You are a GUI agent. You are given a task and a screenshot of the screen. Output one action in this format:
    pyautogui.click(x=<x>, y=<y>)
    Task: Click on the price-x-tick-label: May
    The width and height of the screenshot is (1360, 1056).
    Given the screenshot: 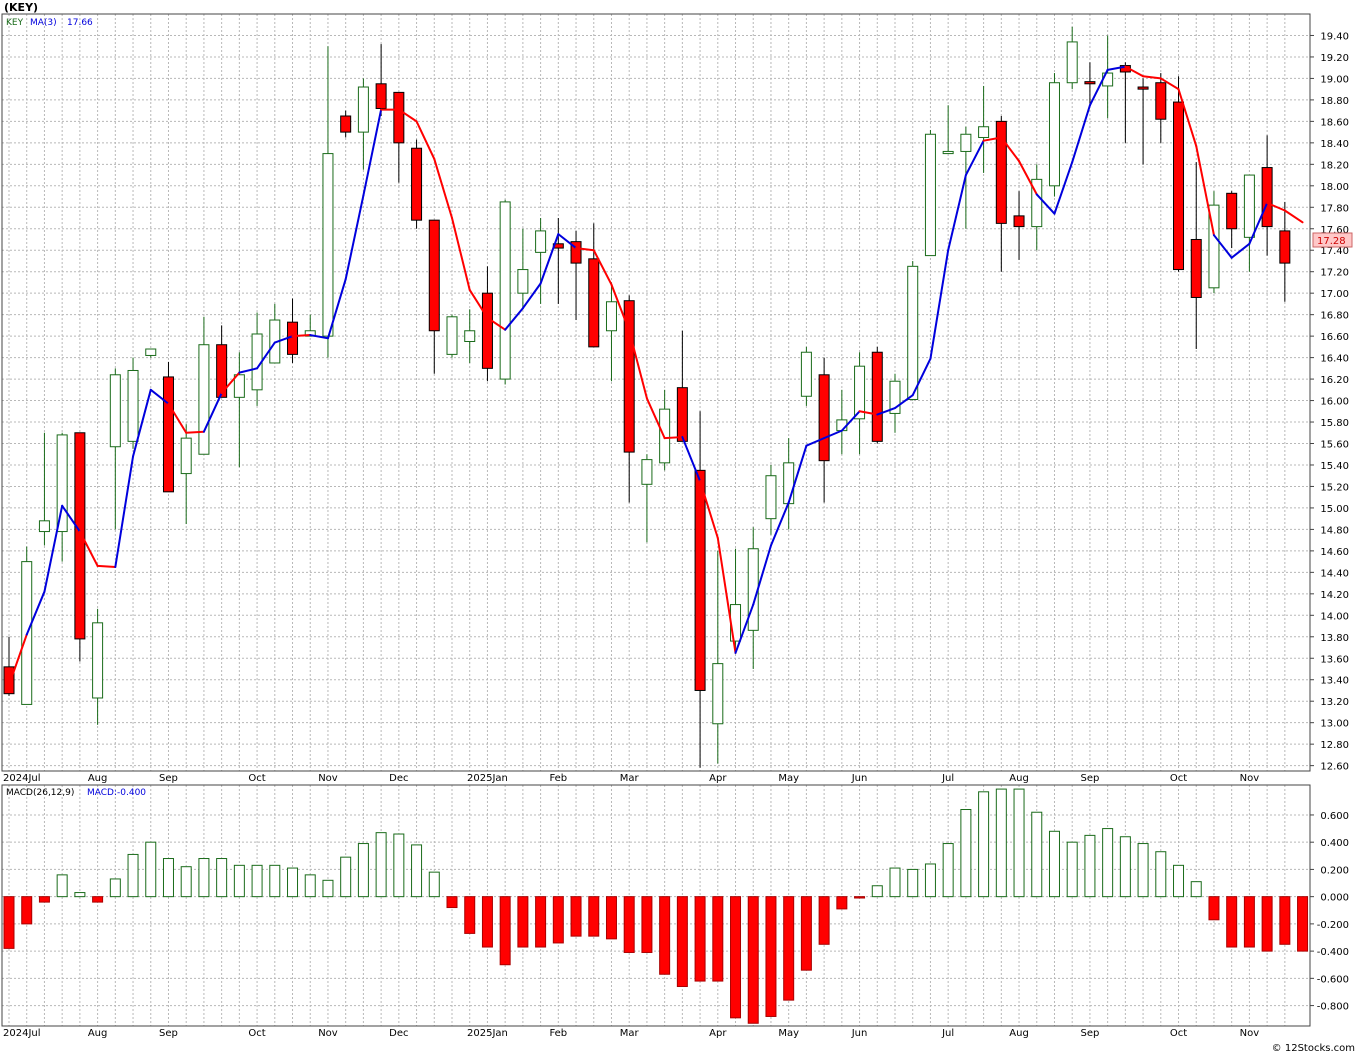 What is the action you would take?
    pyautogui.click(x=788, y=778)
    